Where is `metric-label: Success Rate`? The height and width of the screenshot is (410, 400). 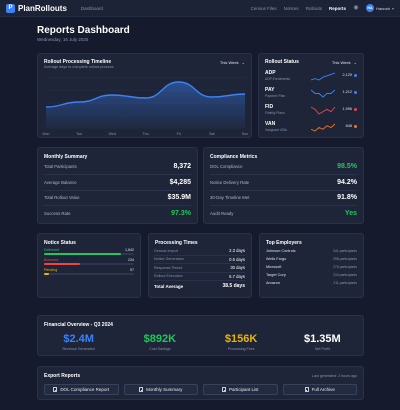 metric-label: Success Rate is located at coordinates (57, 213).